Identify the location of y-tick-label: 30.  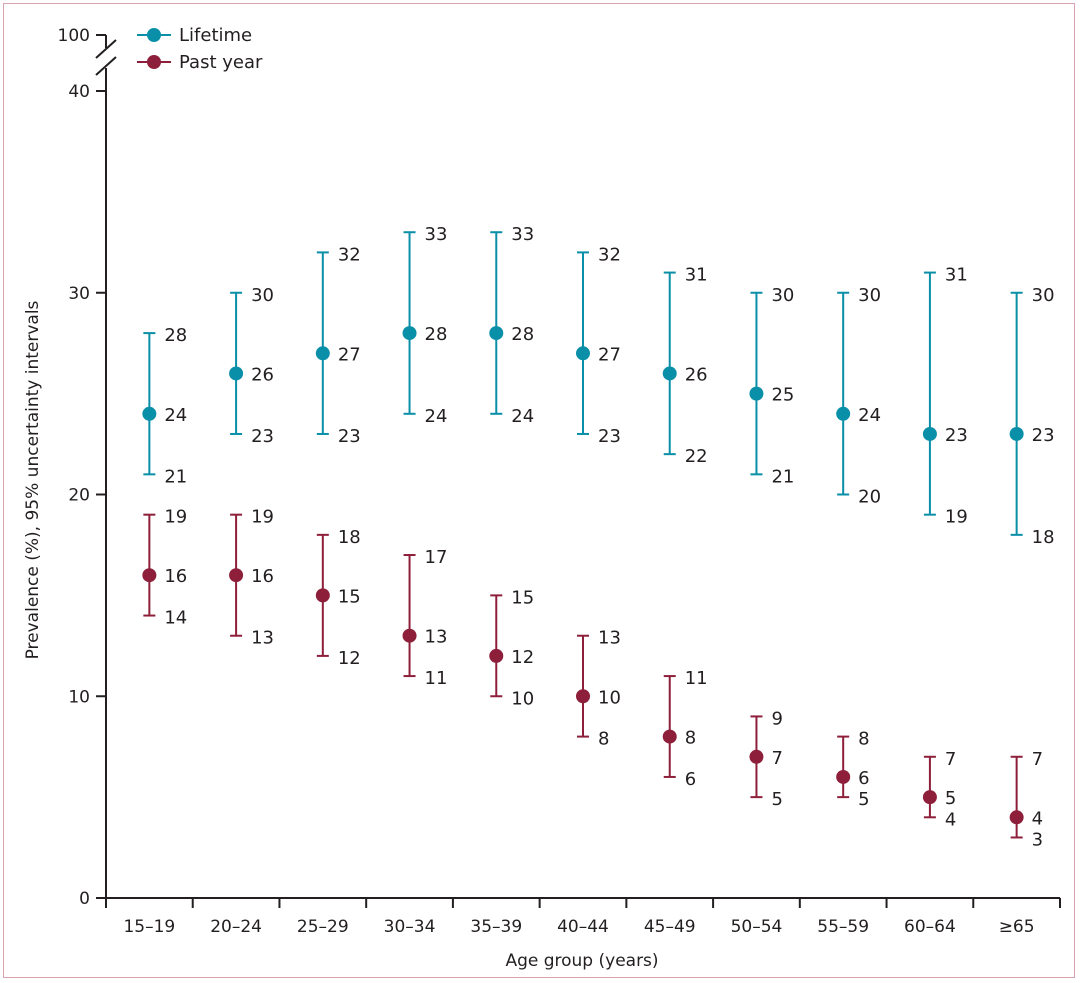
(79, 294).